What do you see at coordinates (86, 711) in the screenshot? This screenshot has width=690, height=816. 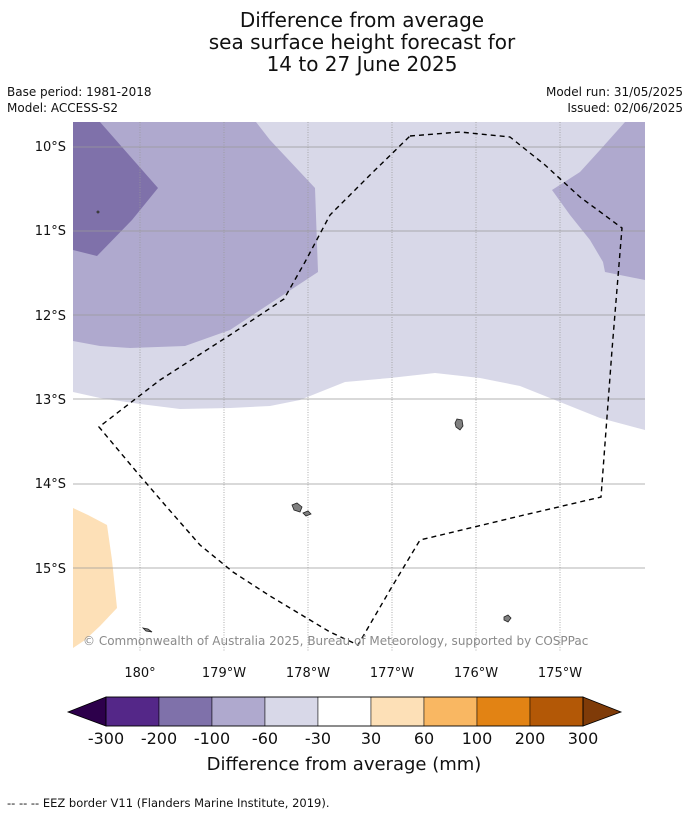 I see `colorbar-extend-low` at bounding box center [86, 711].